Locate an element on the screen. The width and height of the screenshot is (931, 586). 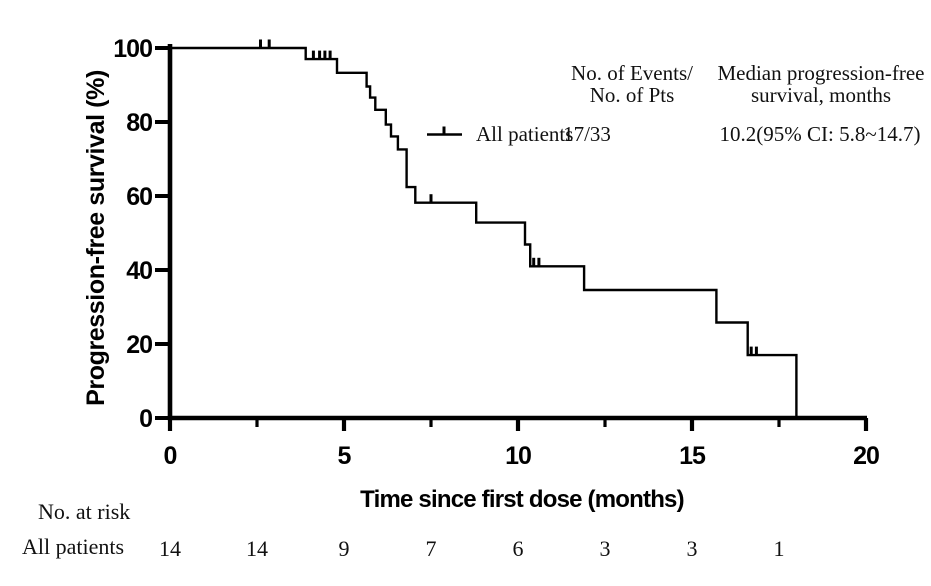
risk-count-t0: 14 is located at coordinates (170, 548).